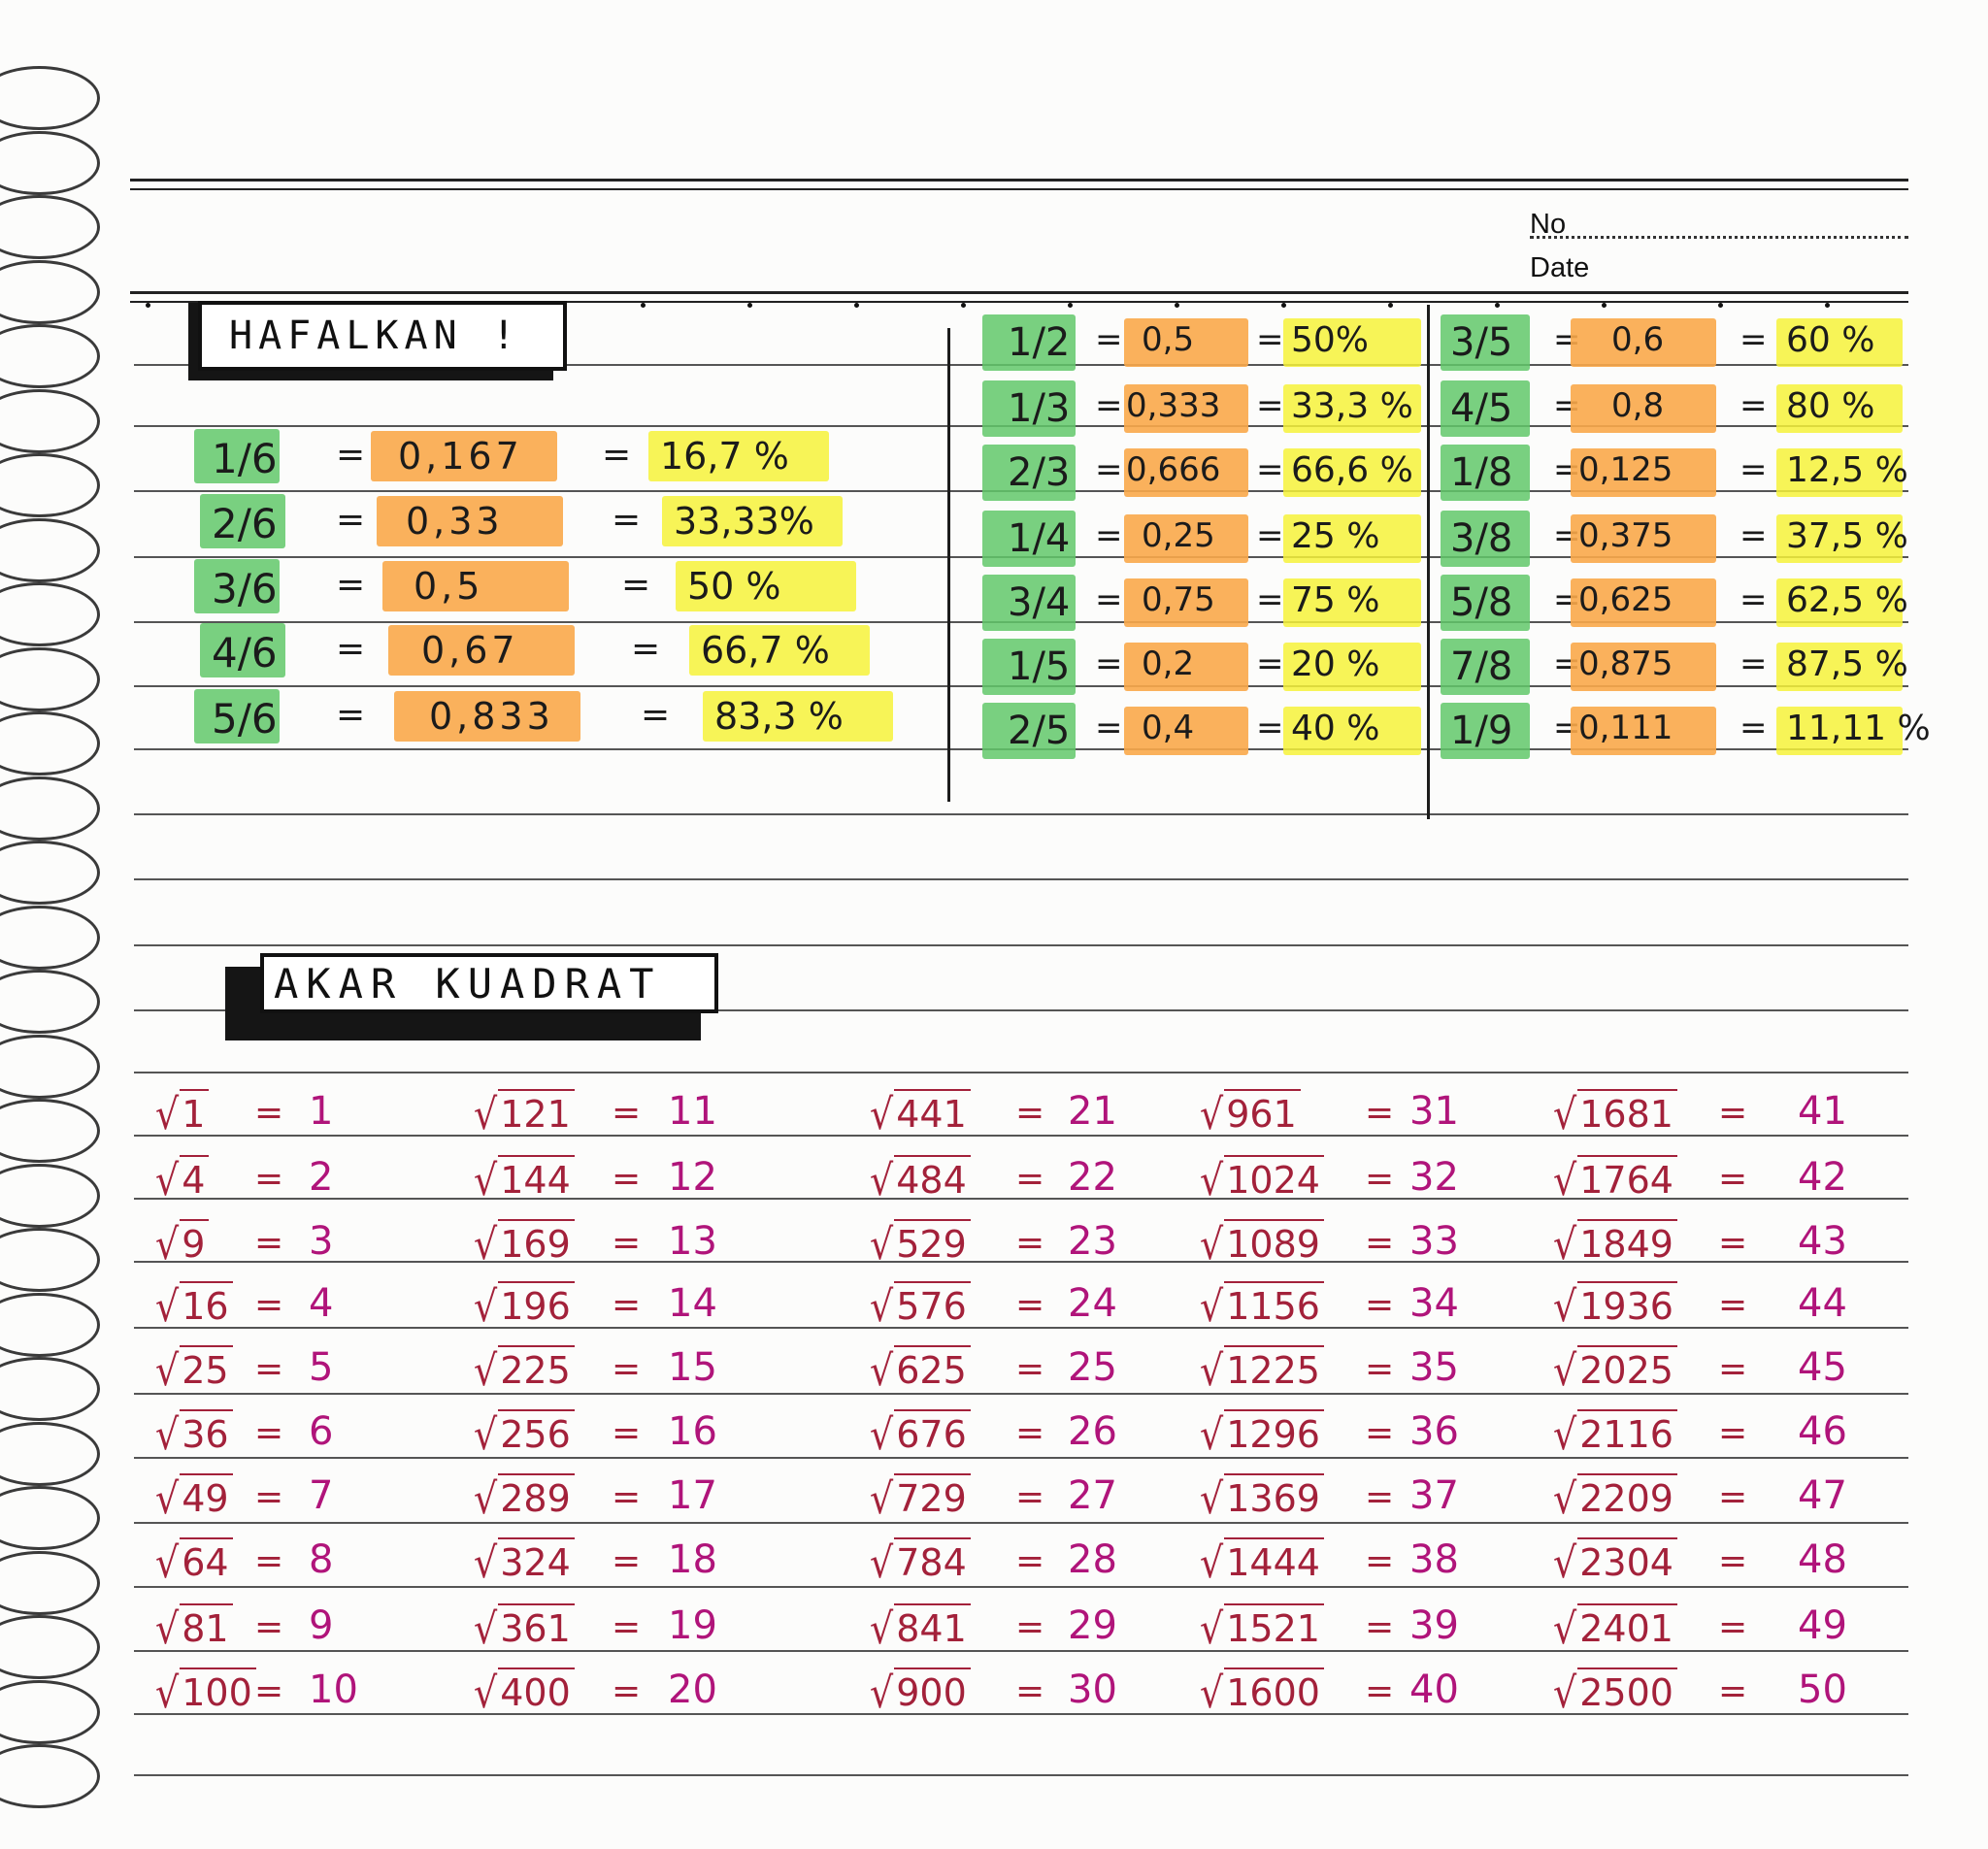  I want to click on radicand: 784, so click(933, 1561).